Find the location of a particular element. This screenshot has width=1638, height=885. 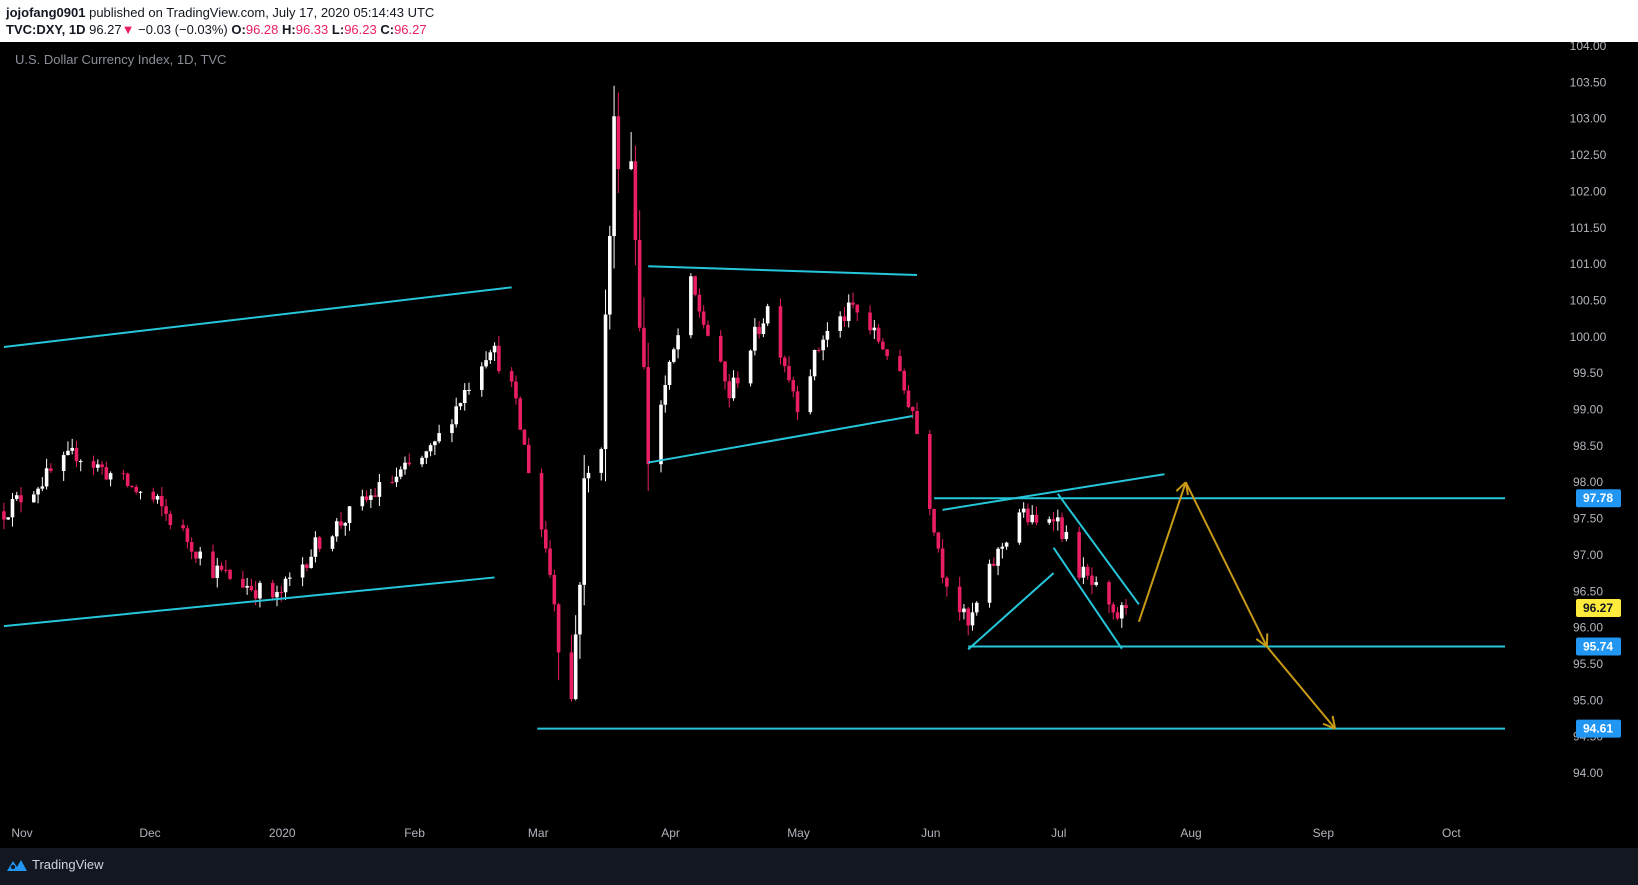

y-tick-label: 95.00 is located at coordinates (1588, 700).